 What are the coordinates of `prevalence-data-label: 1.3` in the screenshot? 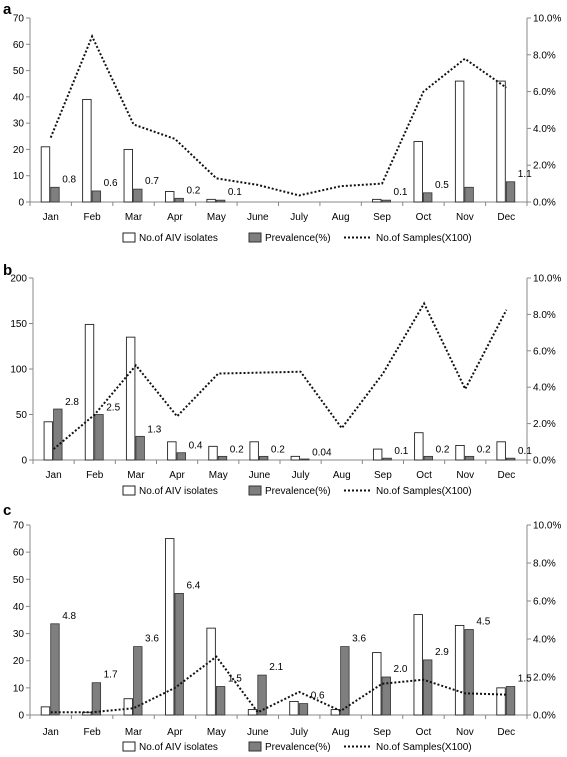 It's located at (154, 429).